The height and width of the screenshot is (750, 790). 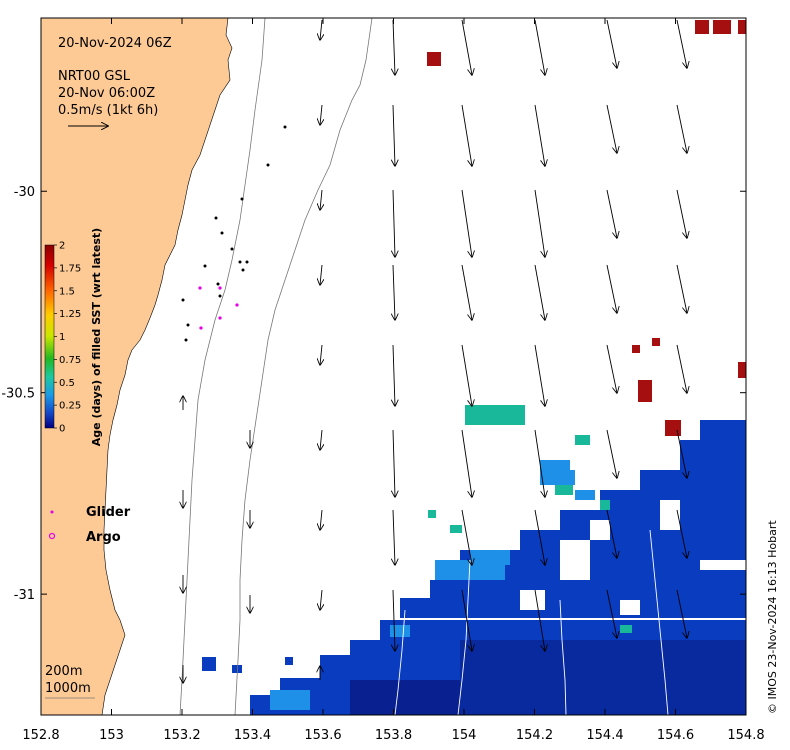 What do you see at coordinates (67, 383) in the screenshot?
I see `colorbar-tick-label: 0.5` at bounding box center [67, 383].